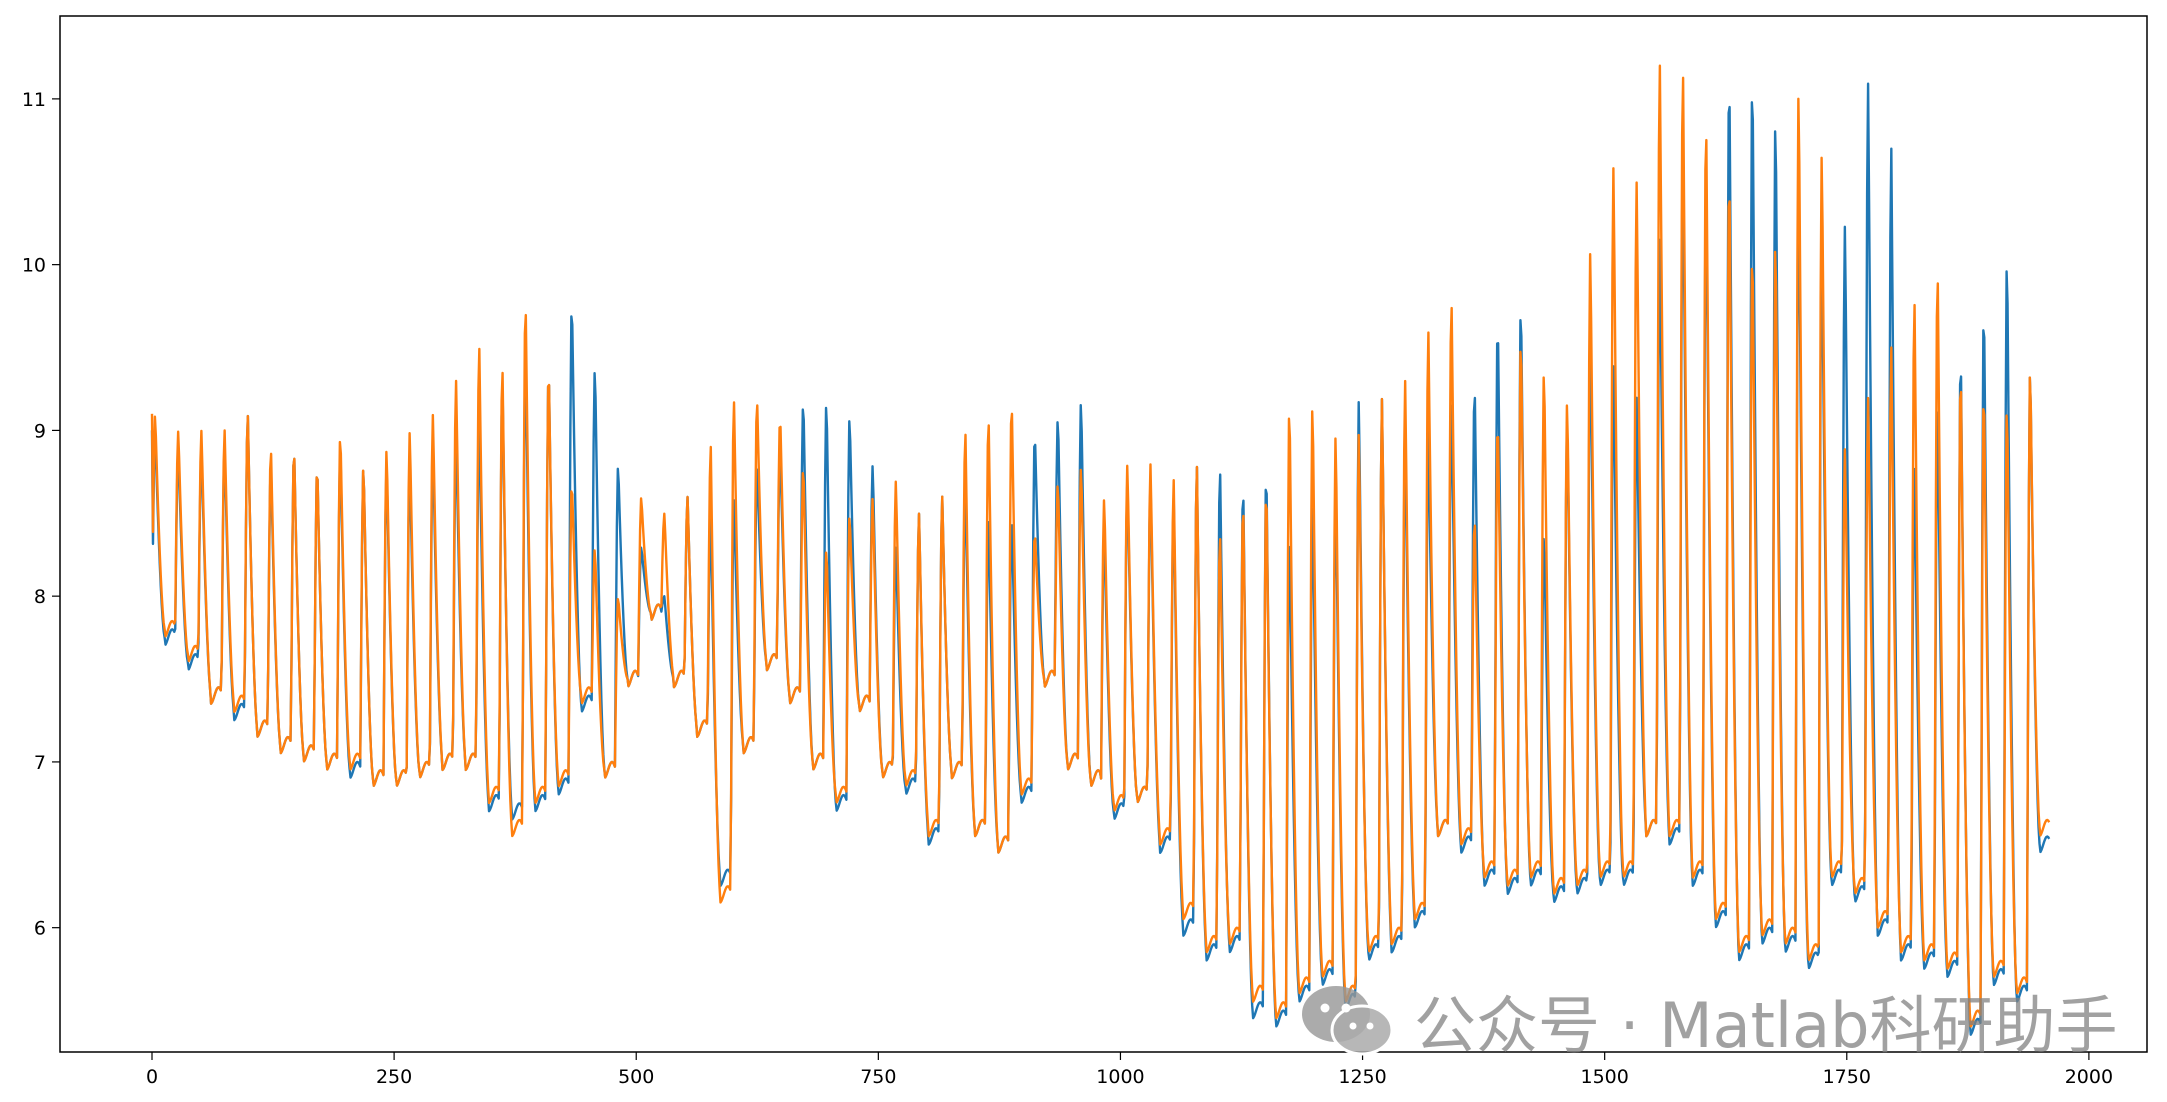  What do you see at coordinates (878, 1077) in the screenshot?
I see `x-tick-label: 750` at bounding box center [878, 1077].